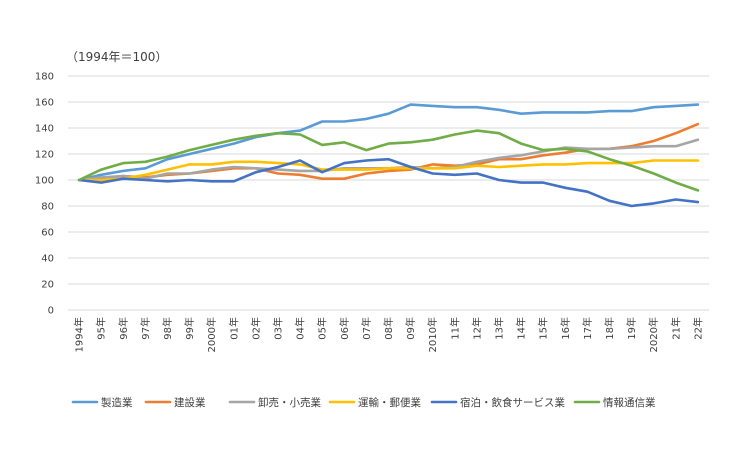 Image resolution: width=750 pixels, height=460 pixels. What do you see at coordinates (697, 328) in the screenshot?
I see `x-tick-label: 22年` at bounding box center [697, 328].